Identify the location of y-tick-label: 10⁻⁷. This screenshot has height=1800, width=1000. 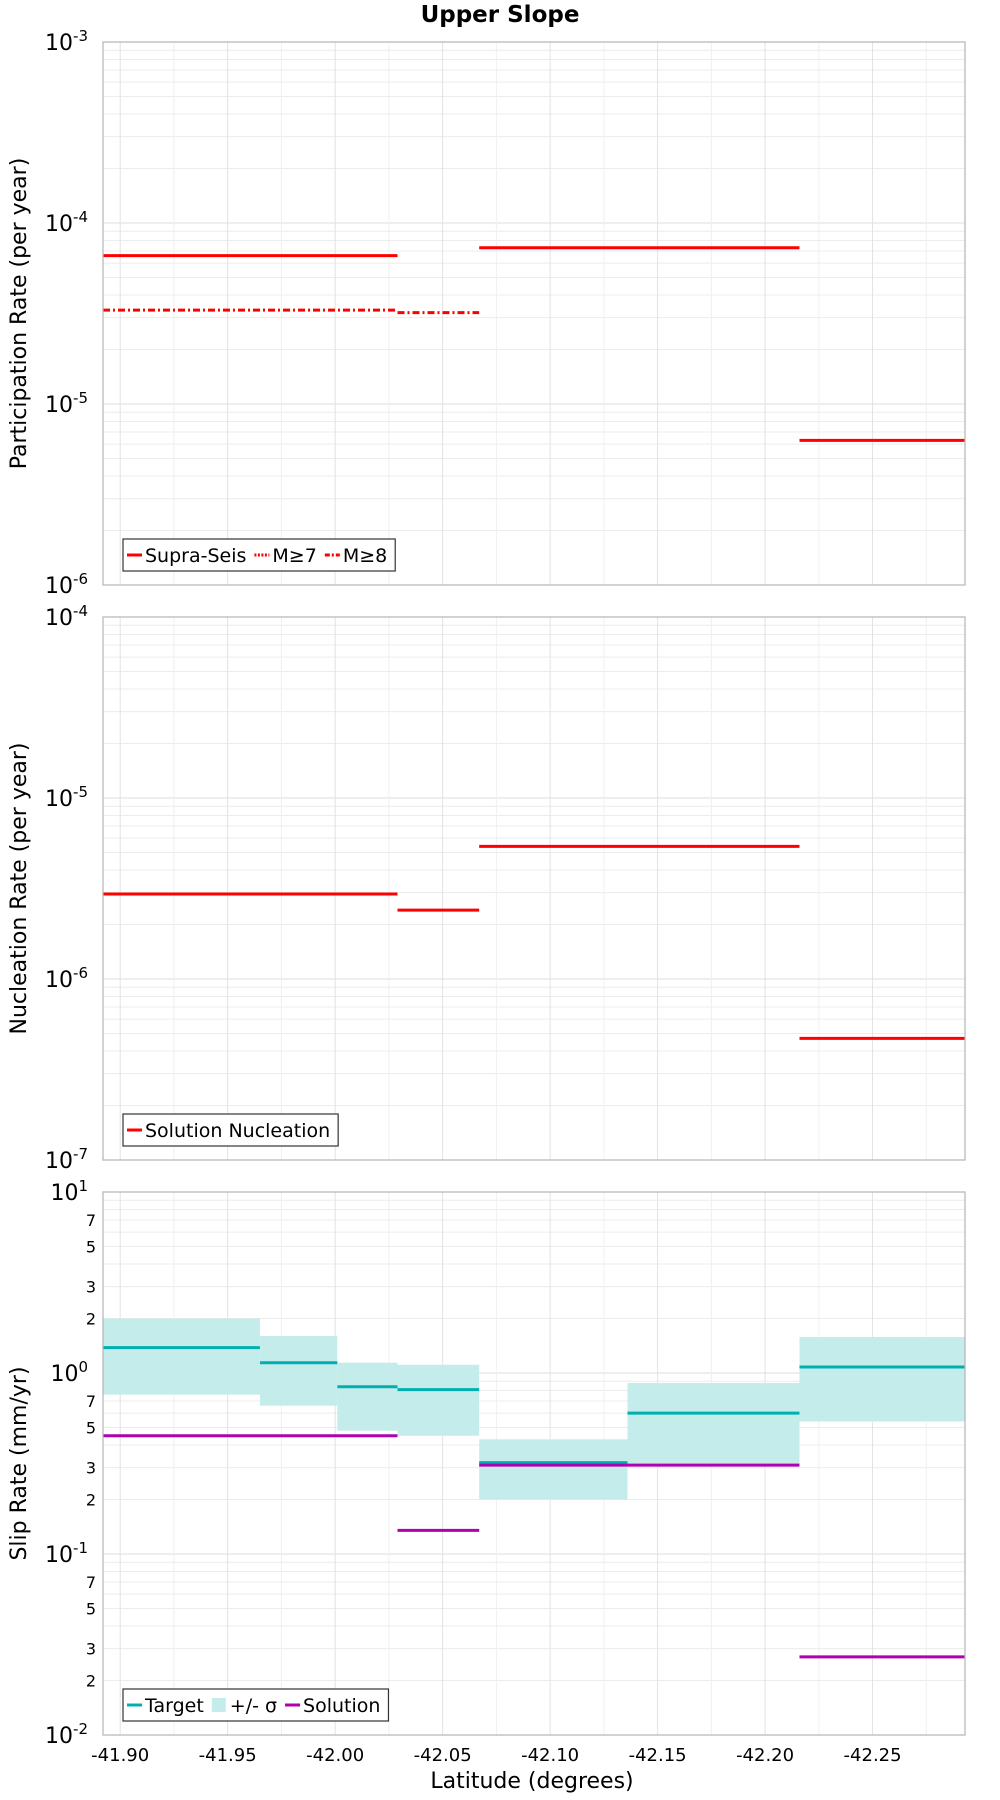
(66, 1159).